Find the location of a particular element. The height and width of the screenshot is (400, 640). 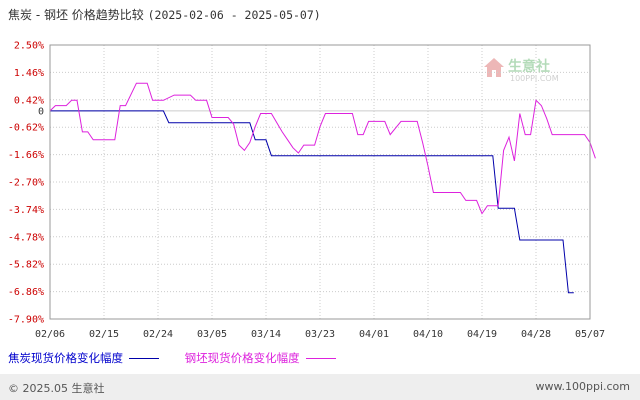

legend-swatch-series1 is located at coordinates (144, 358).